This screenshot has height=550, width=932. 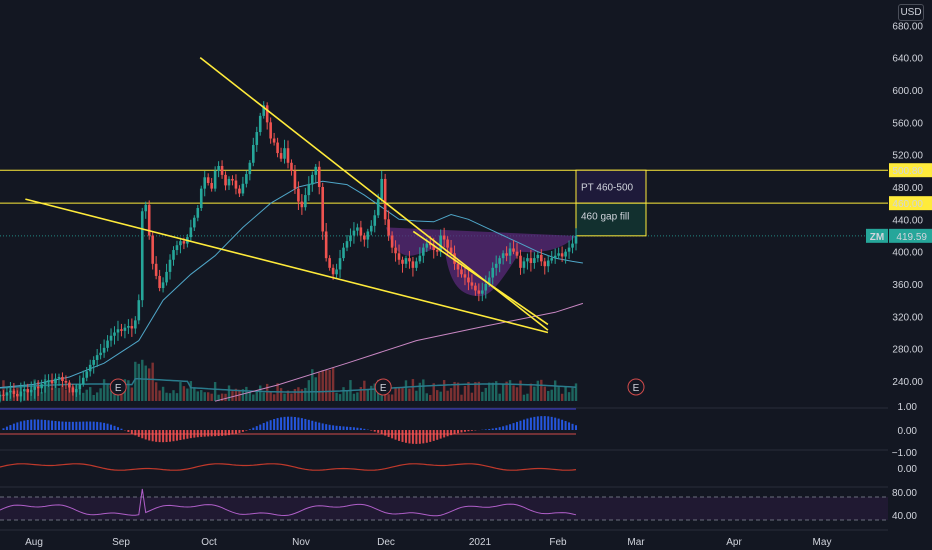 What do you see at coordinates (911, 12) in the screenshot?
I see `currency-button: USD` at bounding box center [911, 12].